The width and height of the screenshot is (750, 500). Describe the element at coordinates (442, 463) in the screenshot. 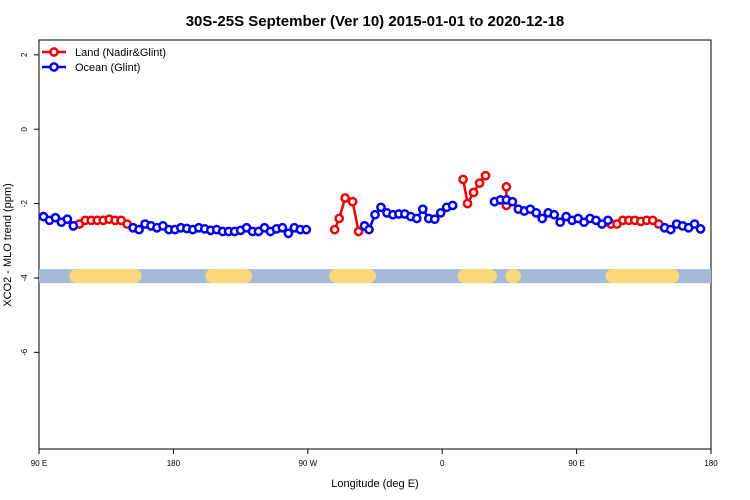

I see `x-tick-label: 0` at that location.